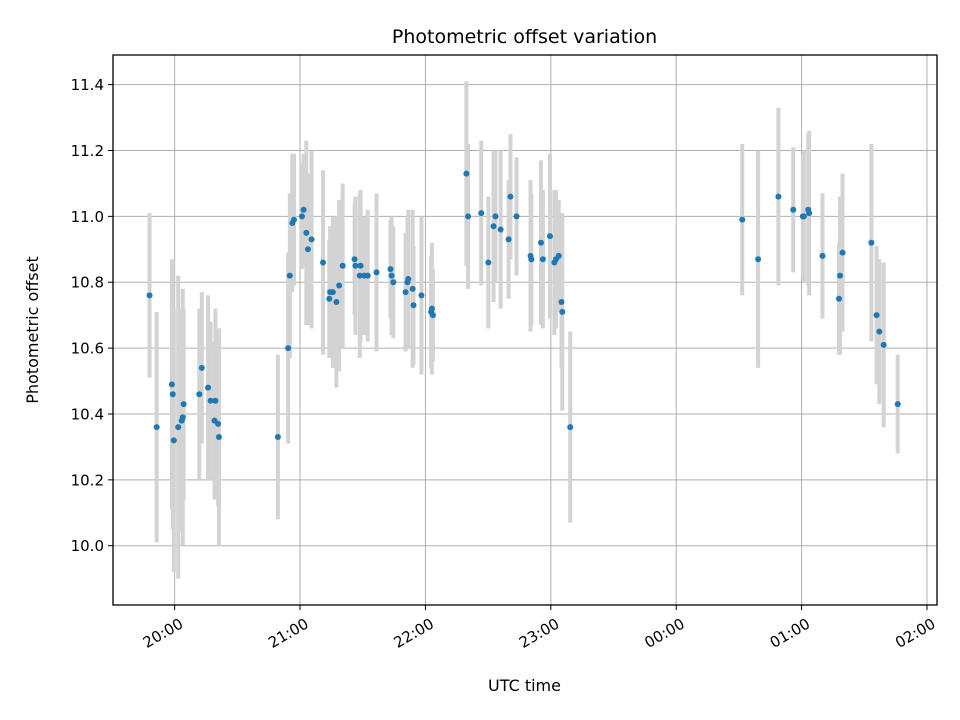 The width and height of the screenshot is (960, 720). I want to click on y-tick-label: 10.8, so click(87, 283).